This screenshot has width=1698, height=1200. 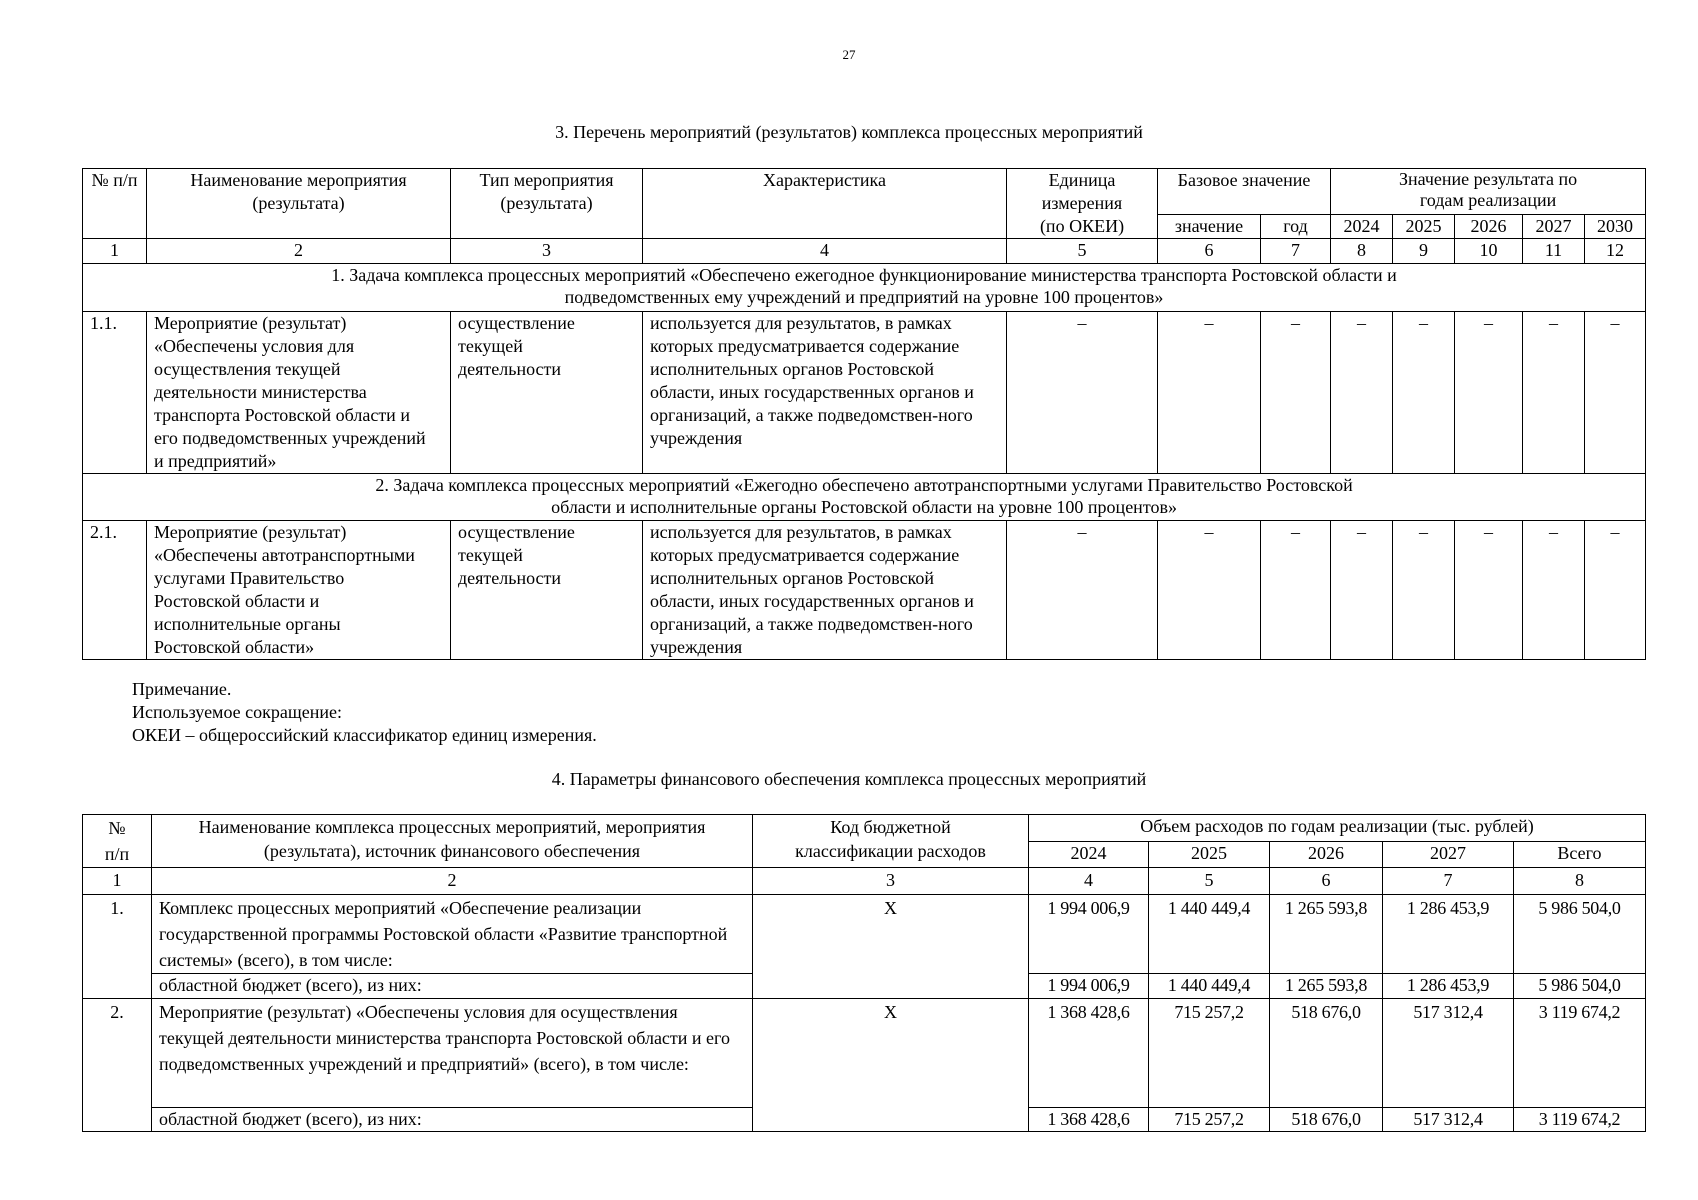 I want to click on row-num: 1.1., so click(x=114, y=392).